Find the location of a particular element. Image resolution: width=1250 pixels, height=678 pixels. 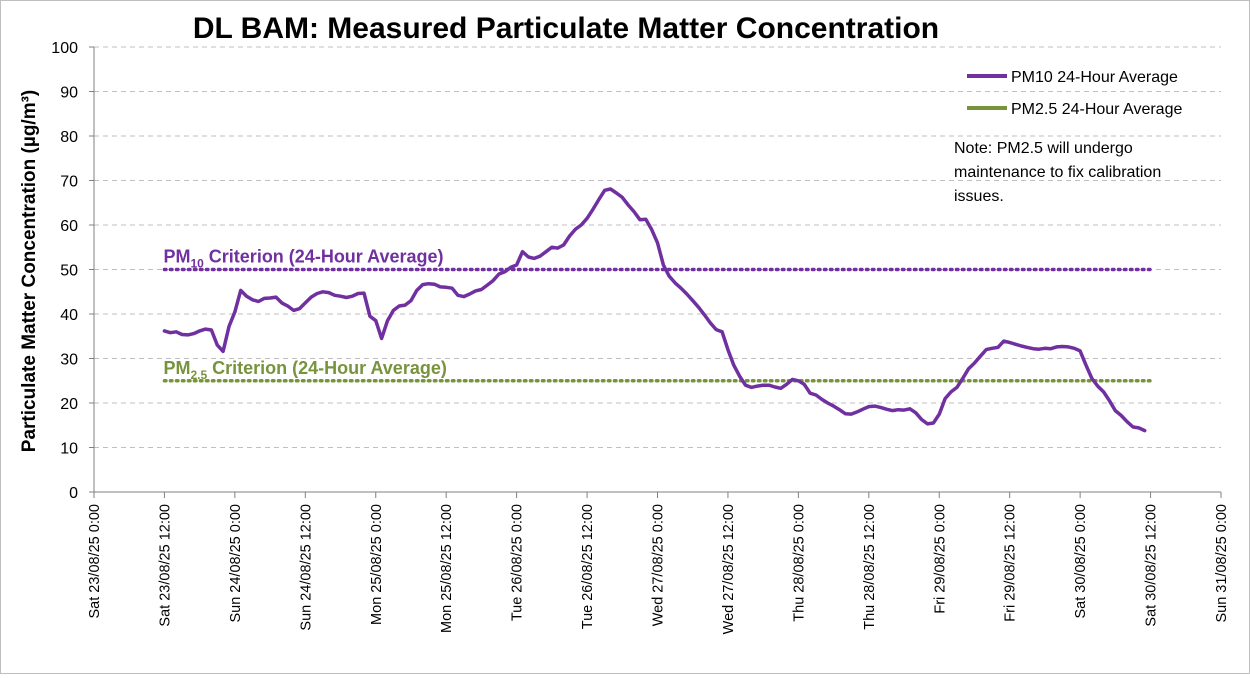

legend-entry: PM10 24-Hour Average is located at coordinates (1094, 77).